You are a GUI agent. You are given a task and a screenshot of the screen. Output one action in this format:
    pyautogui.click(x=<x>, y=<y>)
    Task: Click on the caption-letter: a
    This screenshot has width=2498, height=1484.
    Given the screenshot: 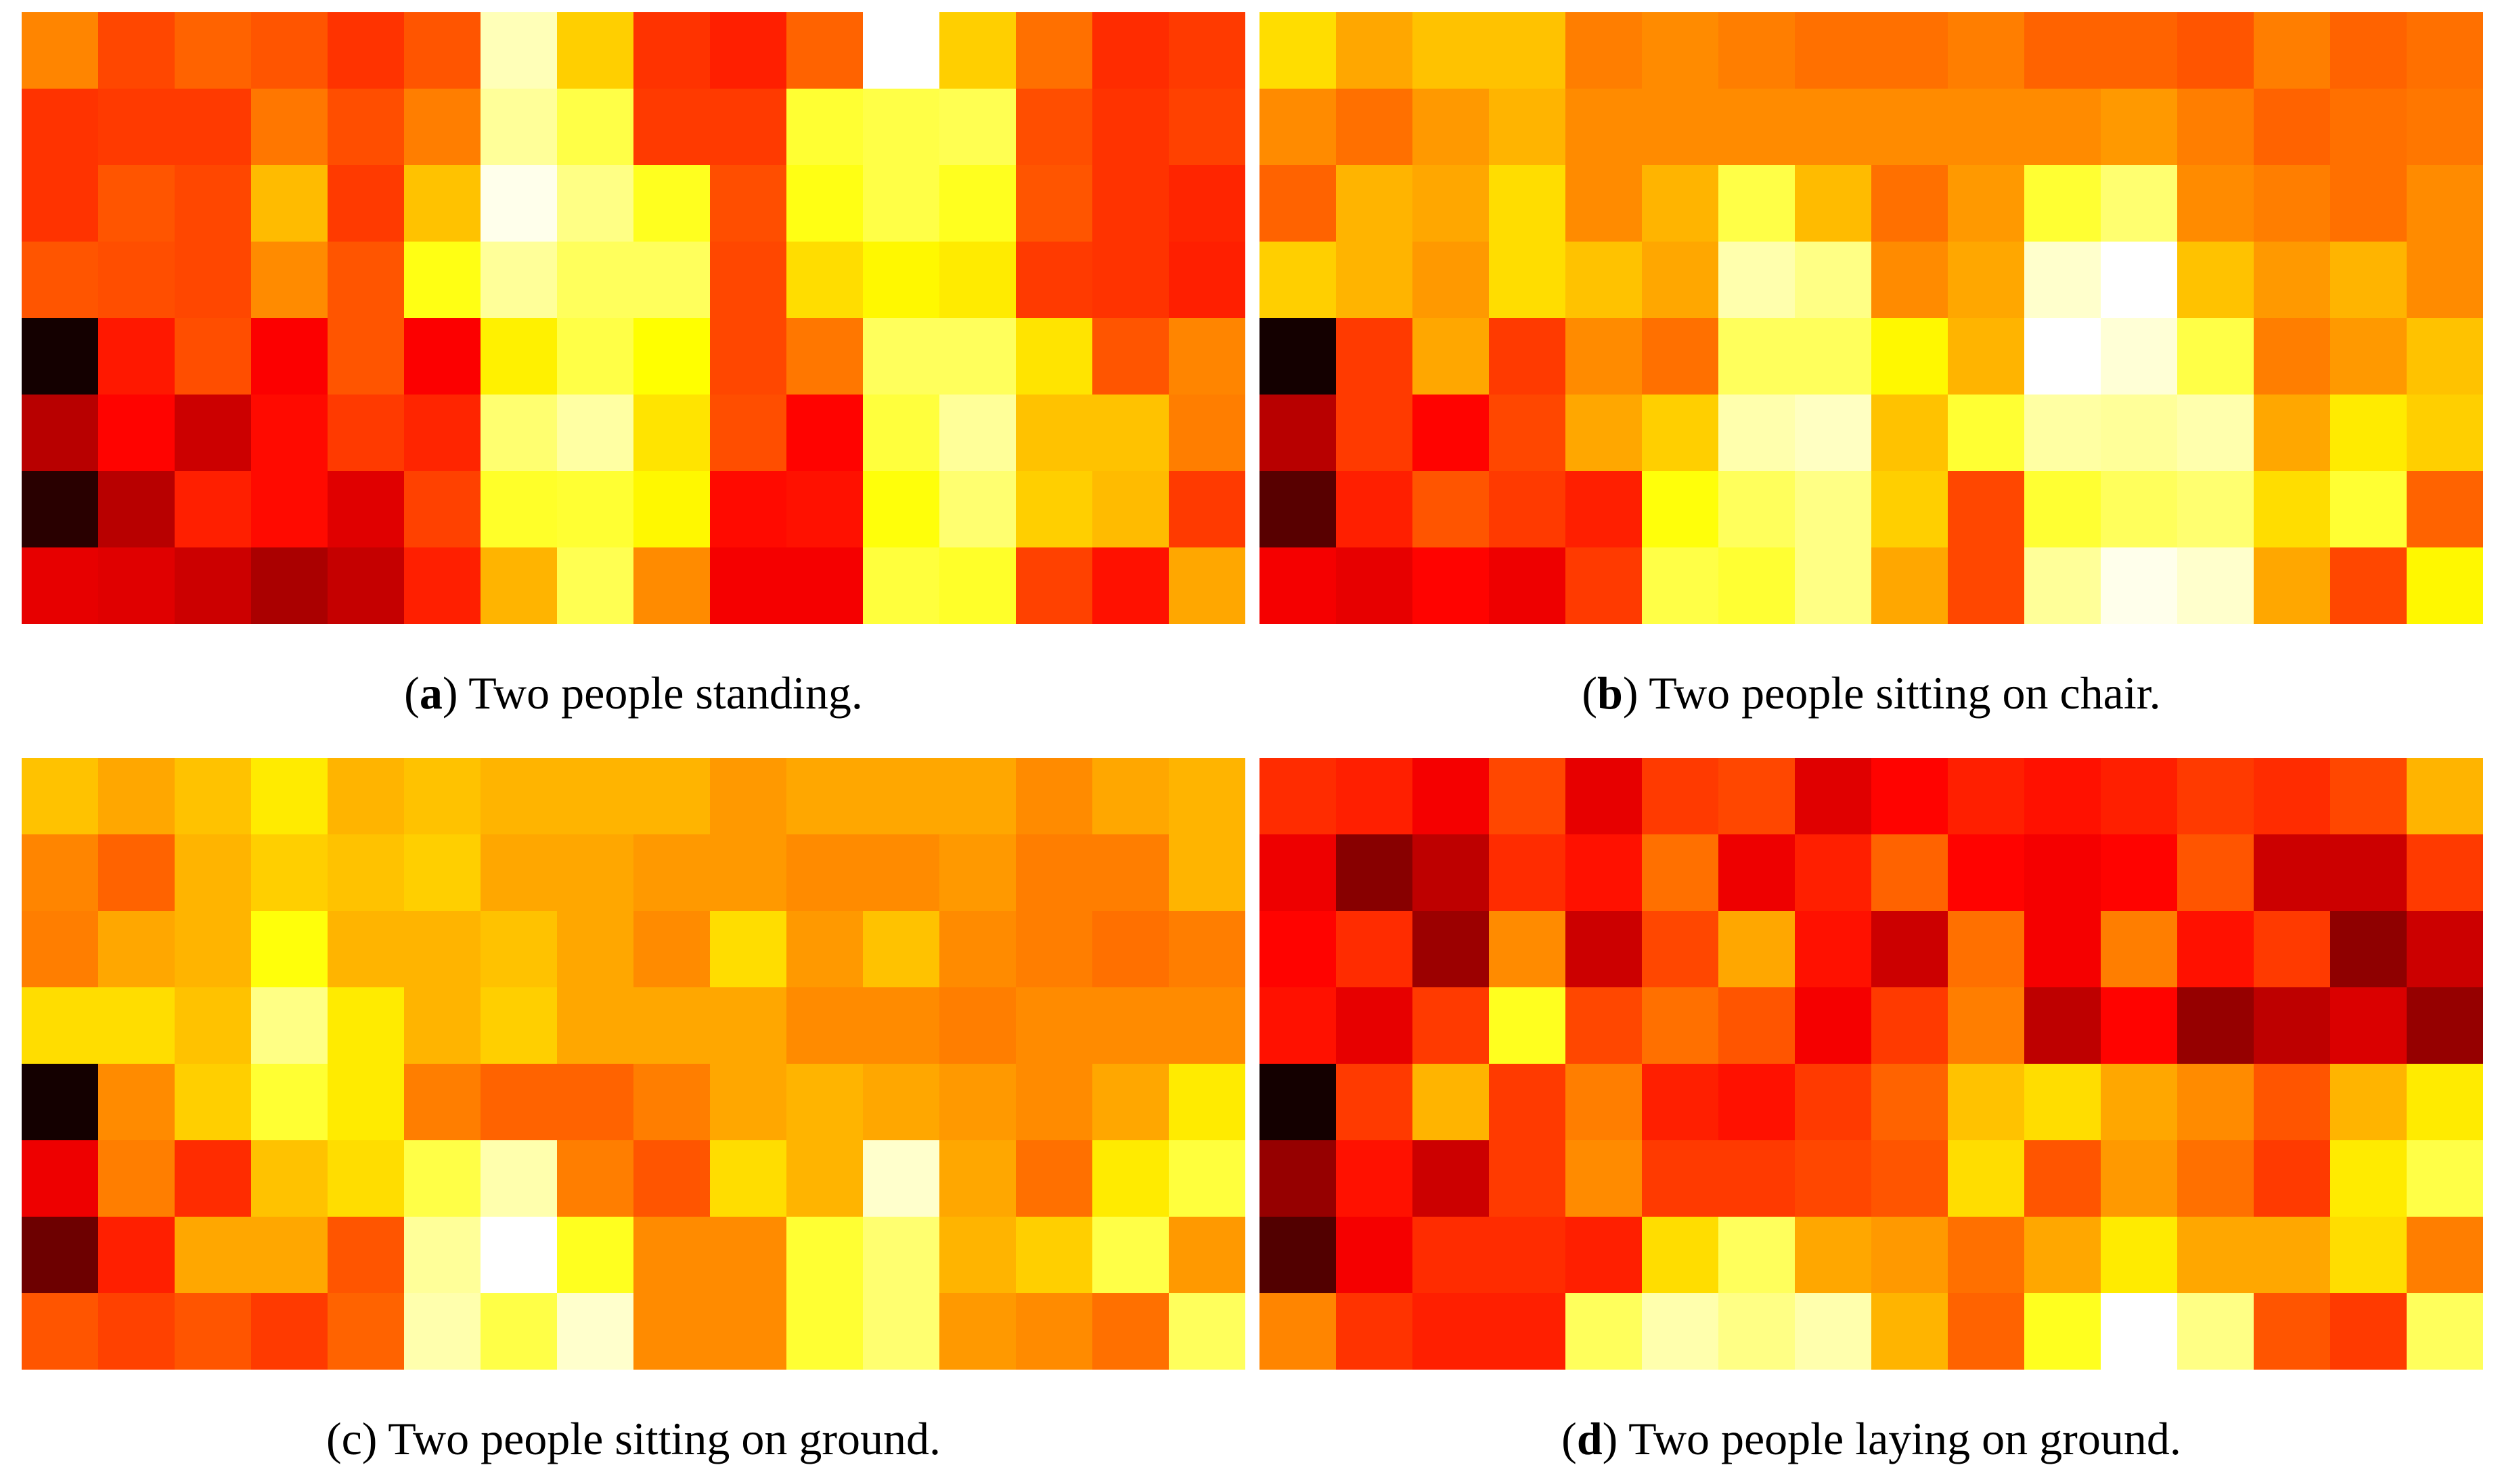 What is the action you would take?
    pyautogui.click(x=431, y=693)
    